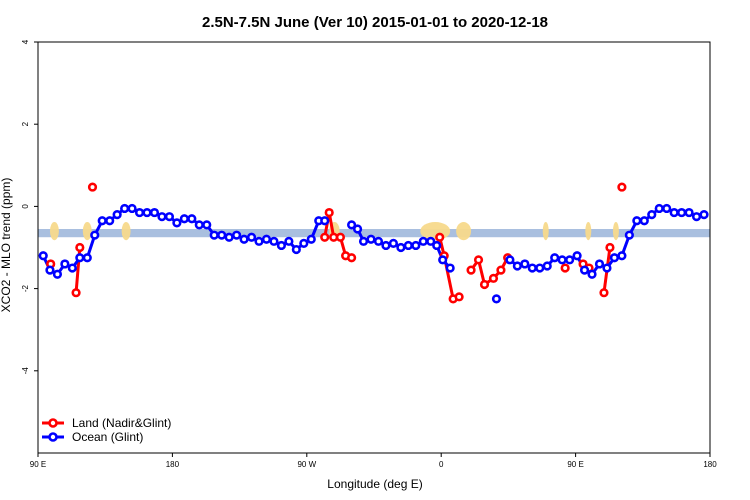 The image size is (750, 500). I want to click on legend-land-marker, so click(53, 423).